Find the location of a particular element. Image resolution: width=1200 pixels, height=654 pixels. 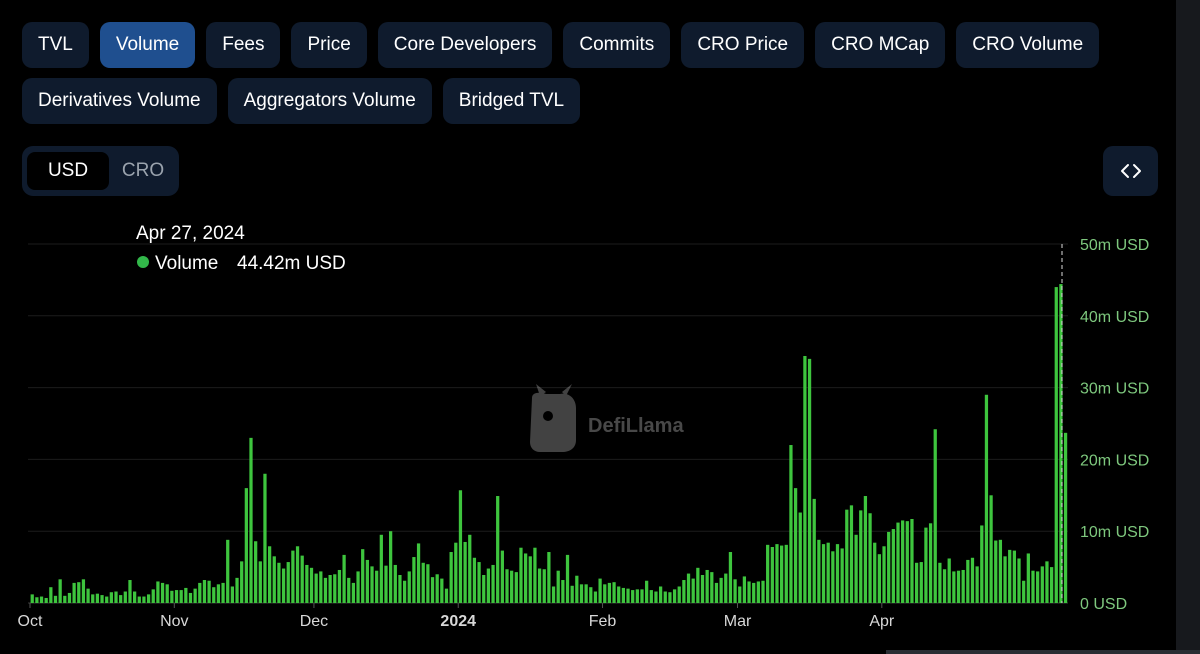

tab-aggregators-volume: Aggregators Volume is located at coordinates (329, 101).